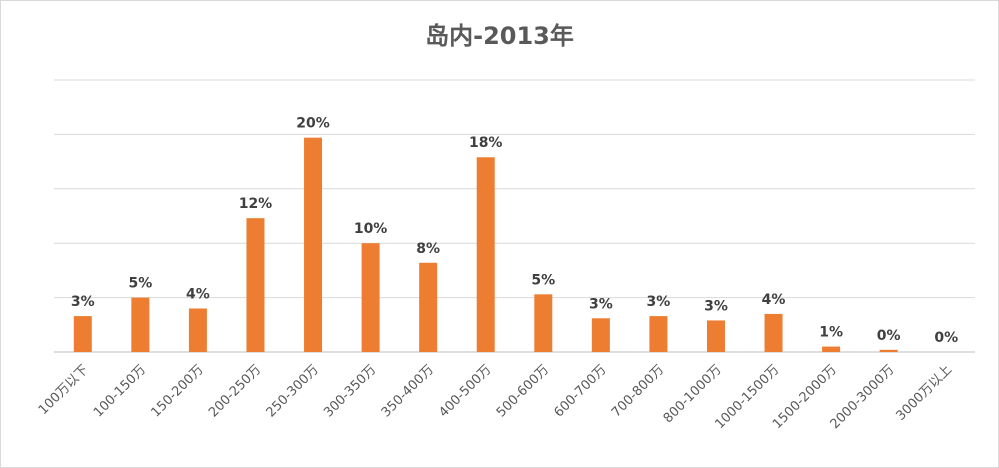 Image resolution: width=999 pixels, height=468 pixels. I want to click on data-label: 18%, so click(486, 143).